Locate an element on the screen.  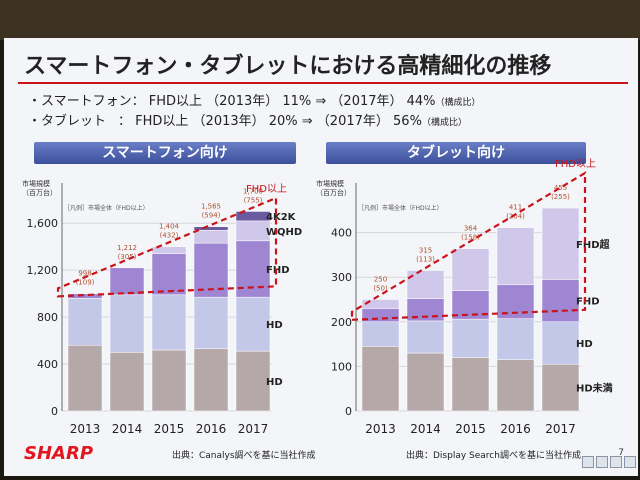
next-slide-icon is located at coordinates (602, 462).